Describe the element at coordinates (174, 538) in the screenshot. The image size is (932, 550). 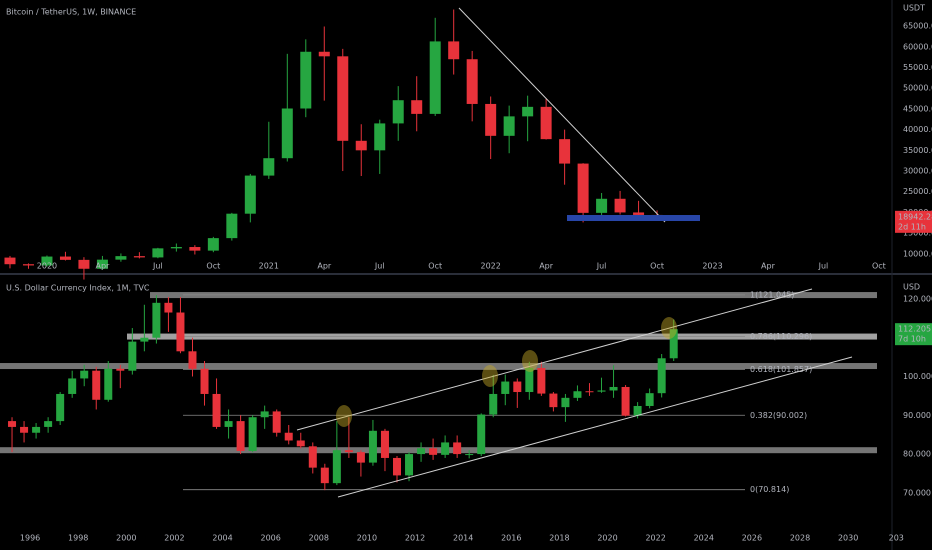
I see `x-tick-label: 2002` at that location.